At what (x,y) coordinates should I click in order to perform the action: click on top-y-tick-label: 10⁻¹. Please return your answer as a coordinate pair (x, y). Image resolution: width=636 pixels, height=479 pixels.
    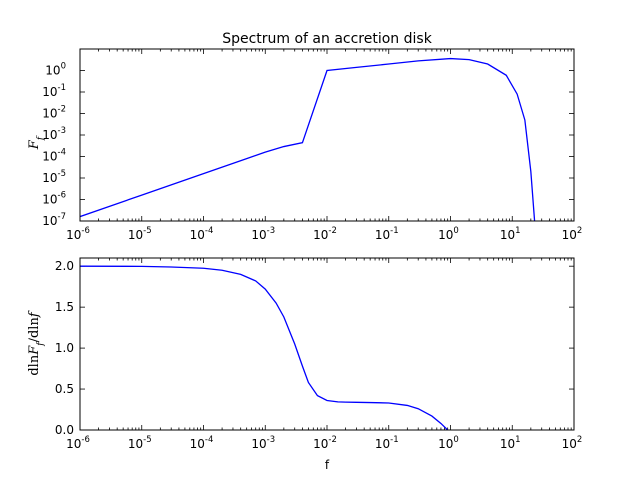
    Looking at the image, I should click on (54, 91).